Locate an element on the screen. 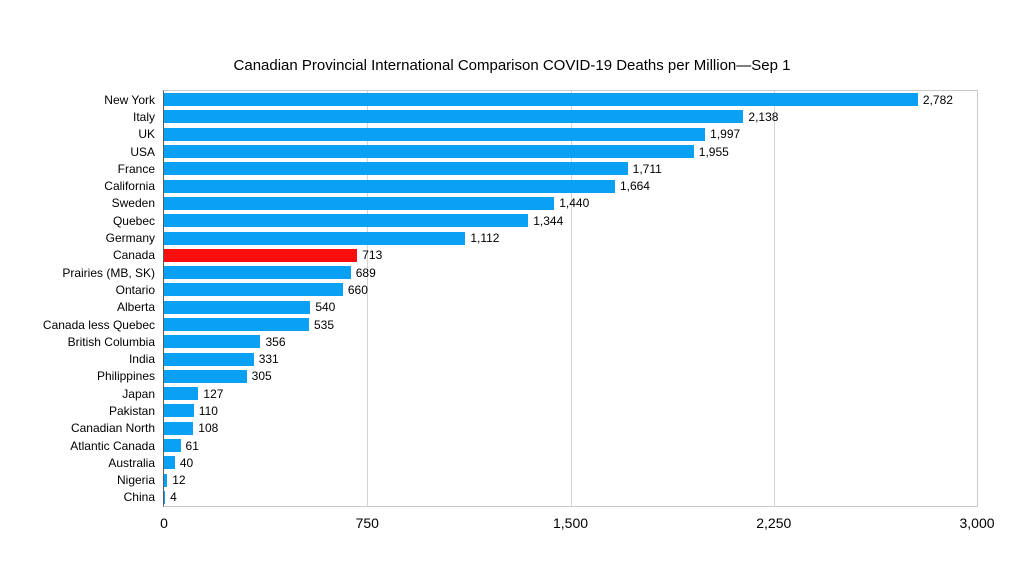  bar-row: California 1,664 is located at coordinates (540, 185).